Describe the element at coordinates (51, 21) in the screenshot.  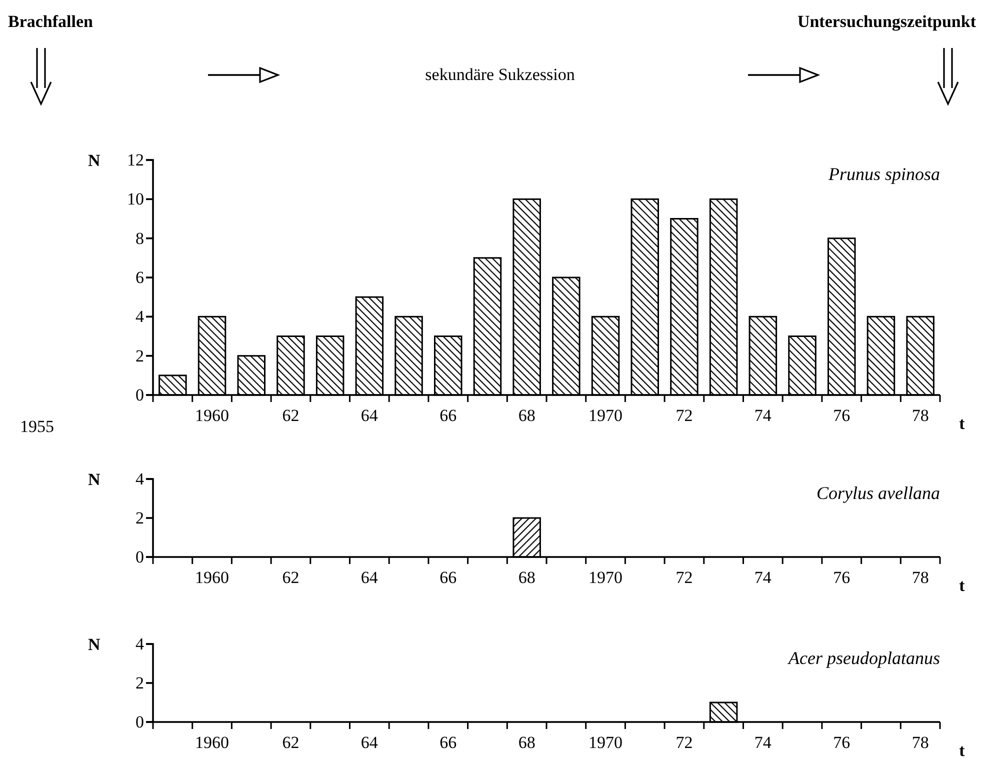
I see `text: Brachfallen` at that location.